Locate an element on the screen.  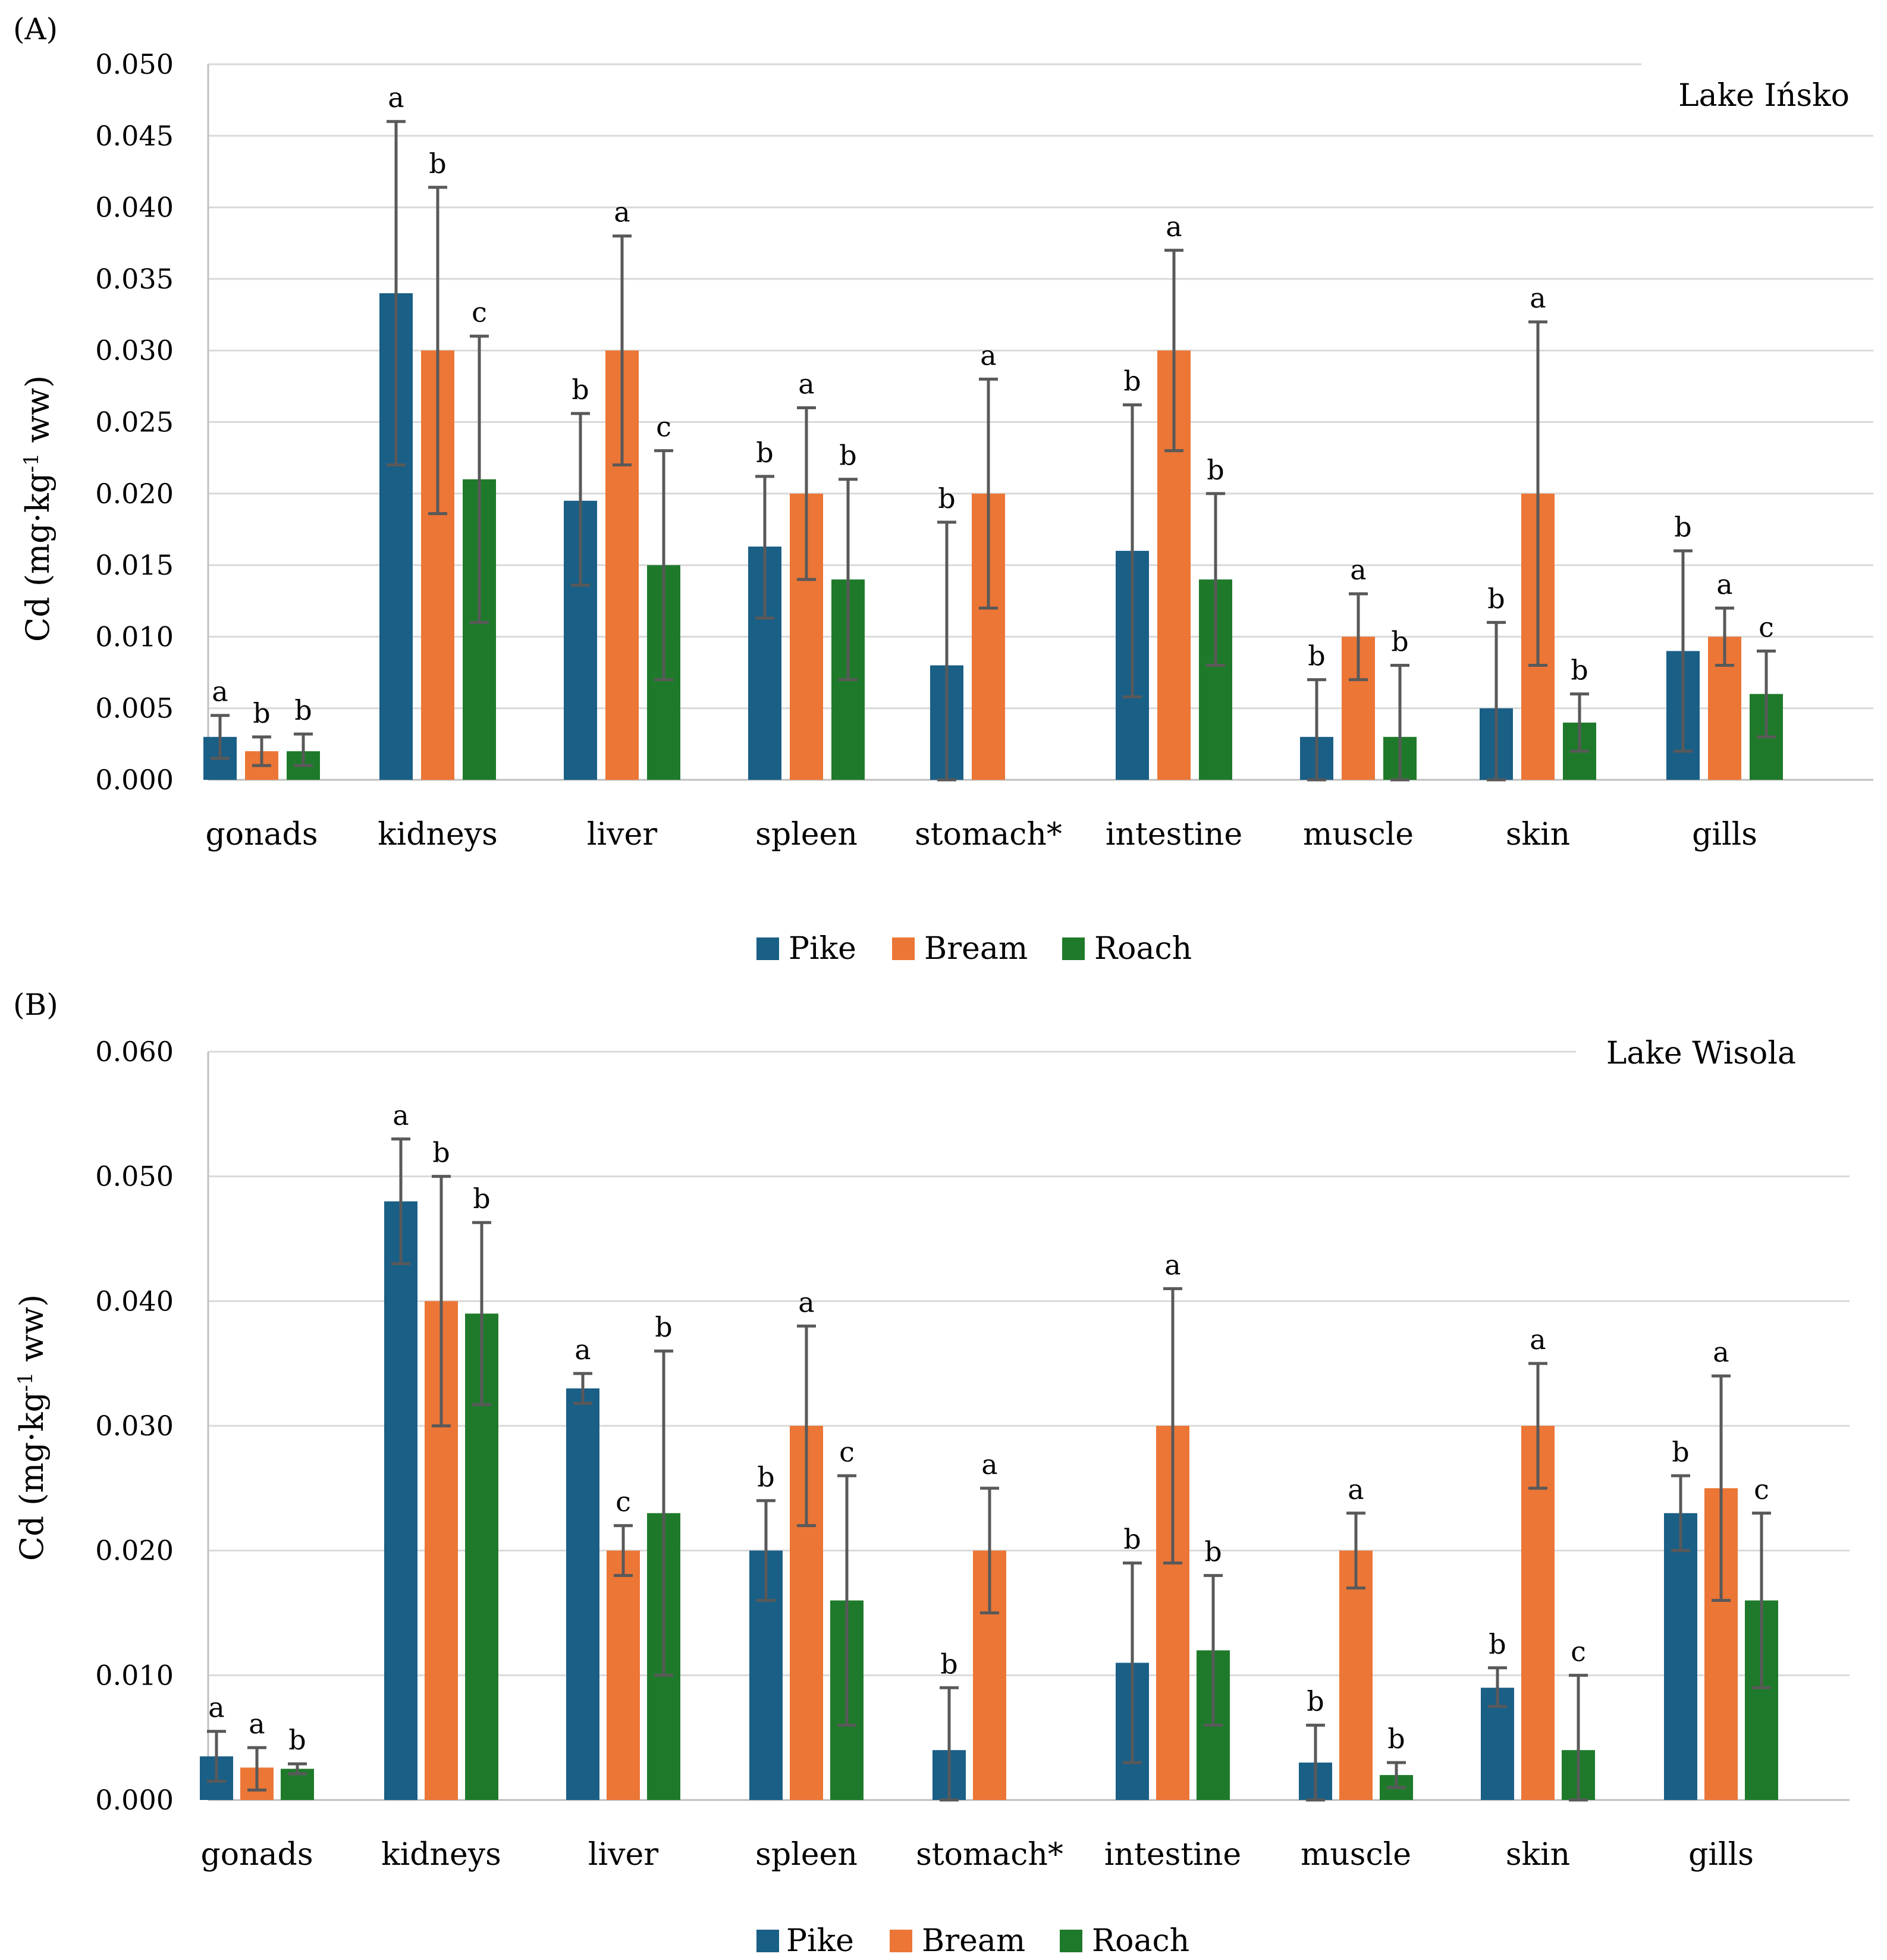
legend-top: Pike Bream Roach is located at coordinates (974, 949).